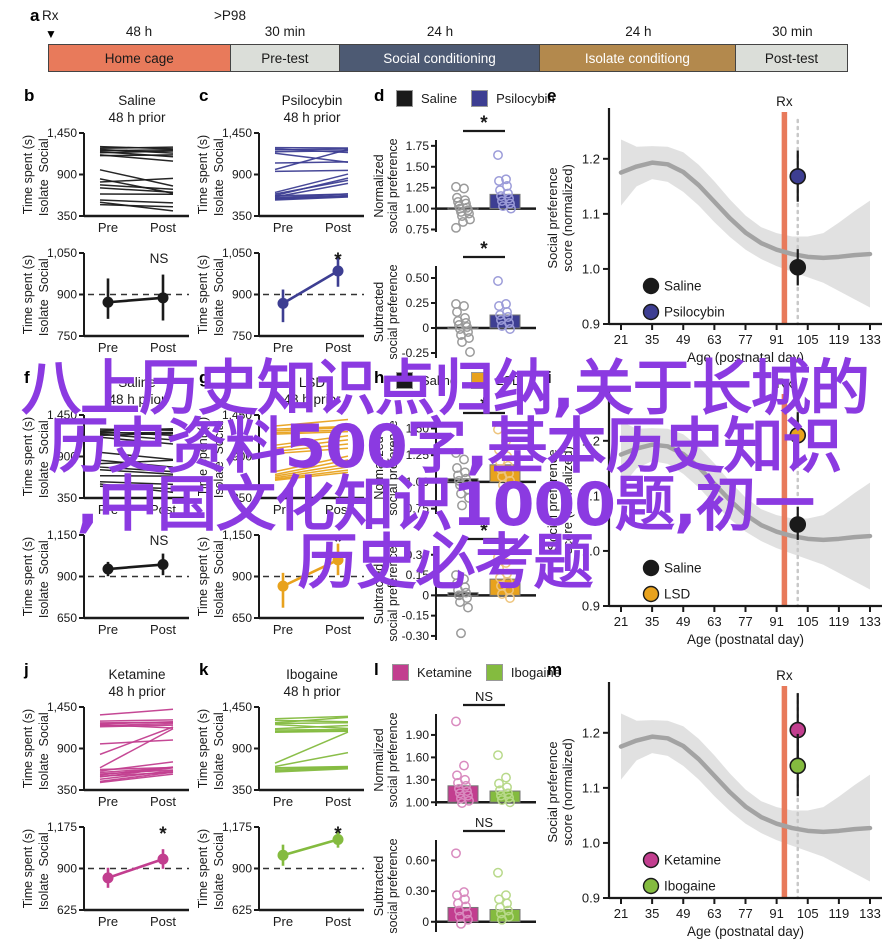 The image size is (890, 952). What do you see at coordinates (808, 621) in the screenshot?
I see `svg-text: 105` at bounding box center [808, 621].